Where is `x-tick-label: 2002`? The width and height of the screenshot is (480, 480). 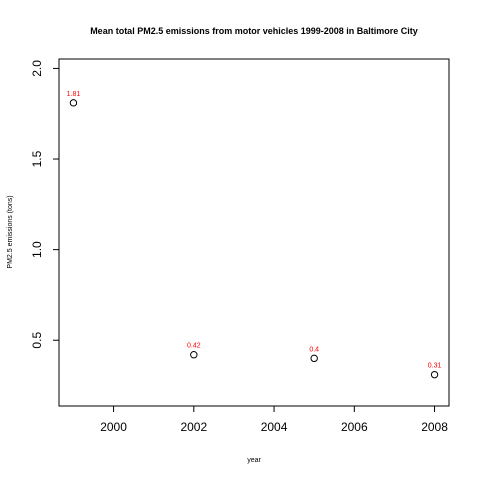
x-tick-label: 2002 is located at coordinates (193, 427).